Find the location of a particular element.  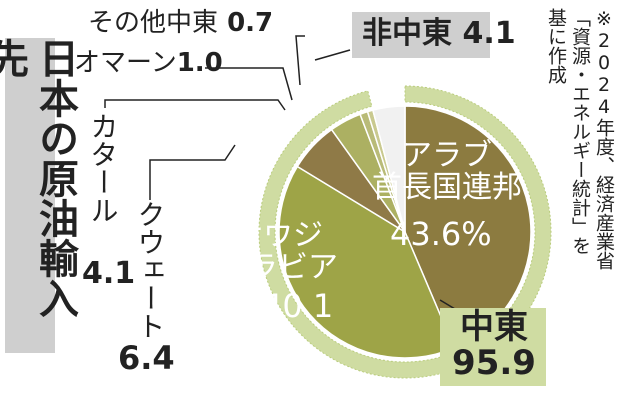

label: その他中東 0.7 is located at coordinates (181, 23).